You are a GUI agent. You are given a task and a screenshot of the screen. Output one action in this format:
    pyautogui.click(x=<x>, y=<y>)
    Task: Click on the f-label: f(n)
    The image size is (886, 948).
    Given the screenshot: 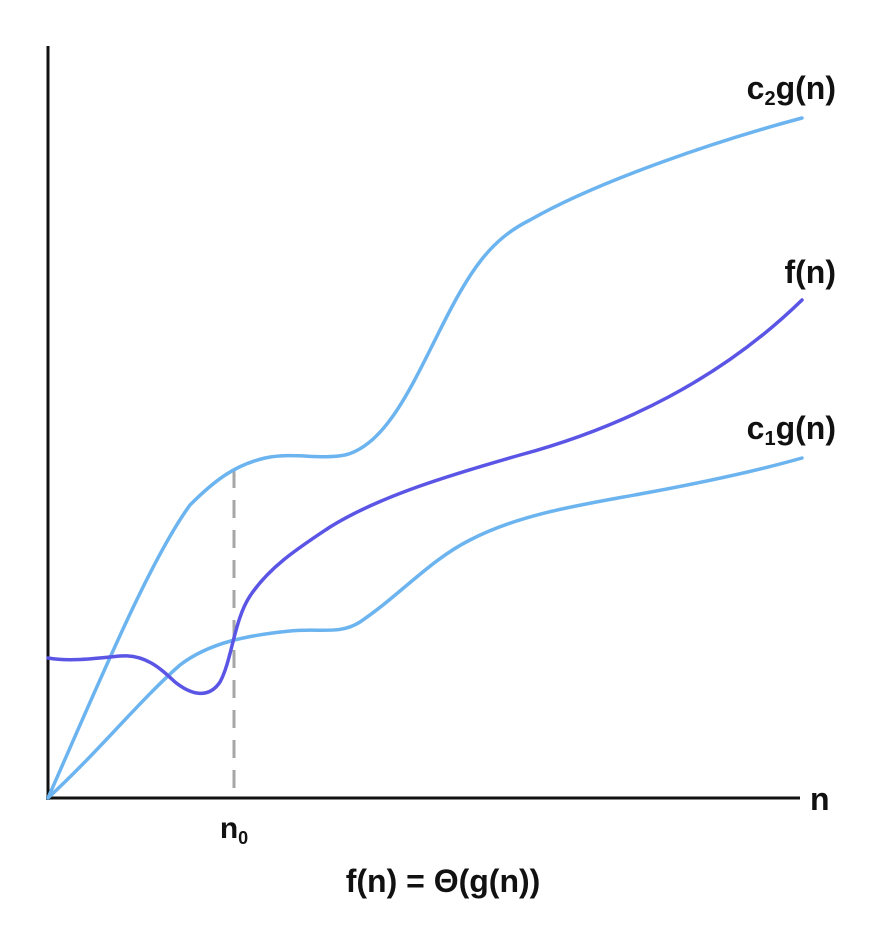 What is the action you would take?
    pyautogui.click(x=810, y=272)
    